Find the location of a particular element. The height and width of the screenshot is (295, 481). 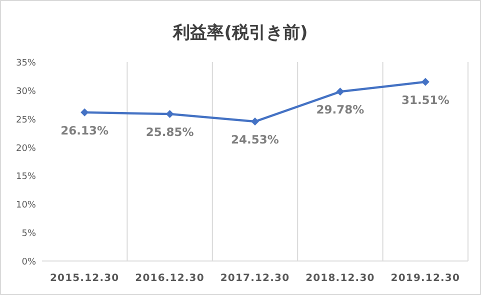

x-tick-label: 2015.12.30 is located at coordinates (85, 278).